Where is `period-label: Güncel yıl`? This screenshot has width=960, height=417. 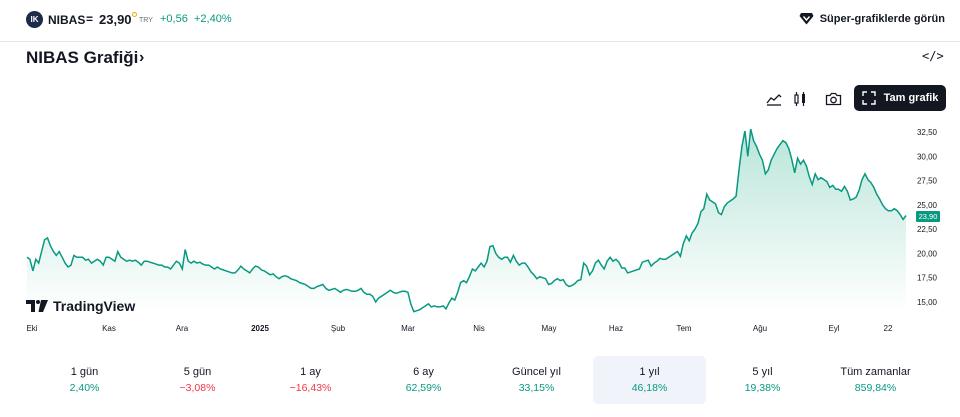
period-label: Güncel yıl is located at coordinates (536, 372).